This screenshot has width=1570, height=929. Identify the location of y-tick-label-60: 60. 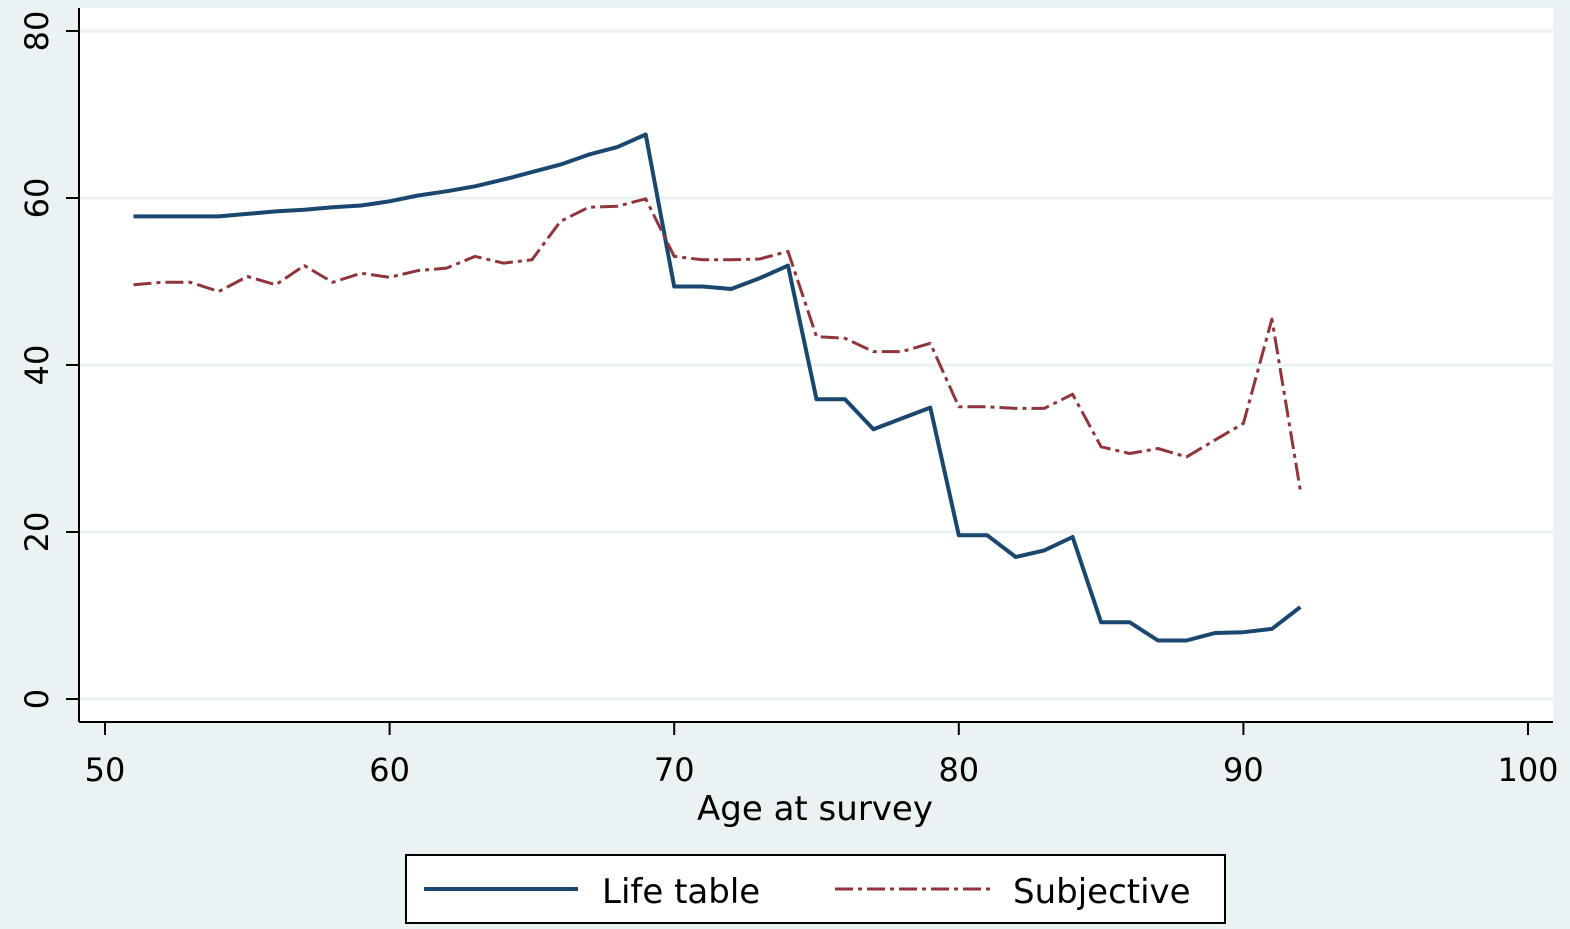
(37, 198).